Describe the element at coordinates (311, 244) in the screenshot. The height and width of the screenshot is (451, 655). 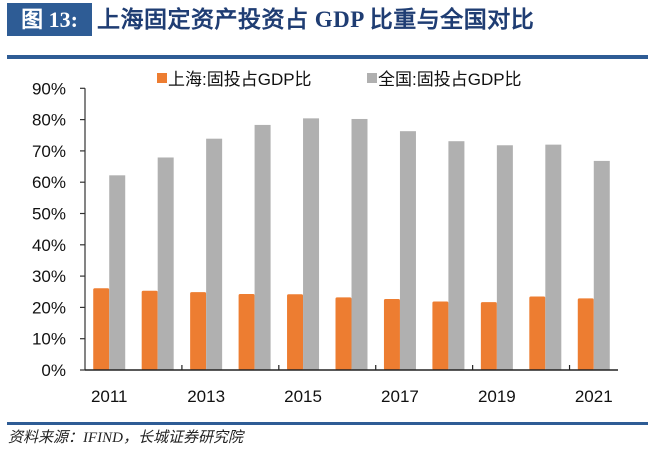
I see `bar-national-2015` at that location.